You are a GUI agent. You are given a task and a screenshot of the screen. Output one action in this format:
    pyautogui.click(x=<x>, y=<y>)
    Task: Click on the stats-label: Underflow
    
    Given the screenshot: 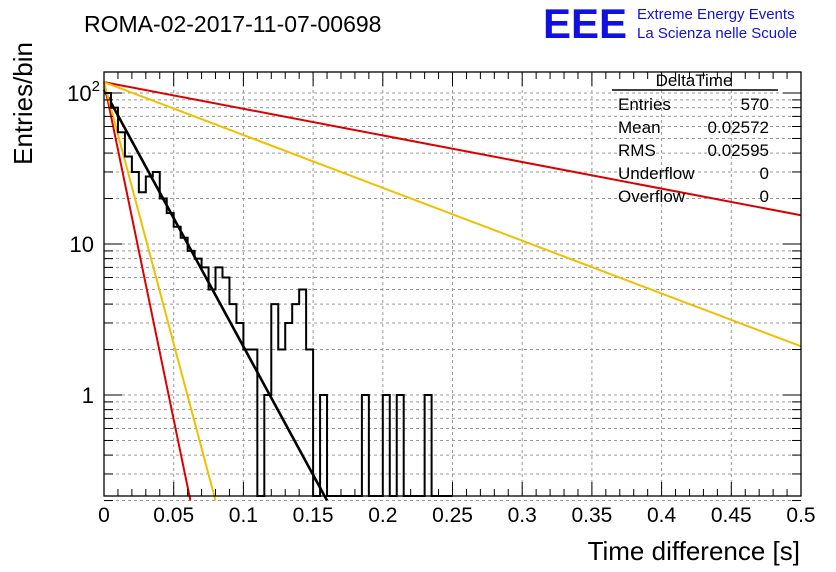 What is the action you would take?
    pyautogui.click(x=656, y=173)
    